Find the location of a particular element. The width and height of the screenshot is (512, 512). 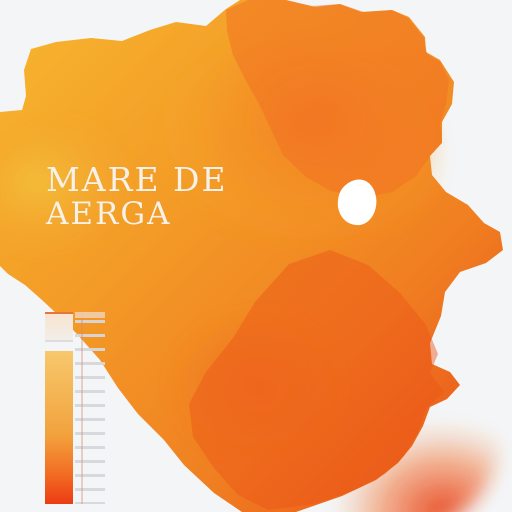

legend-top-block is located at coordinates (59, 327).